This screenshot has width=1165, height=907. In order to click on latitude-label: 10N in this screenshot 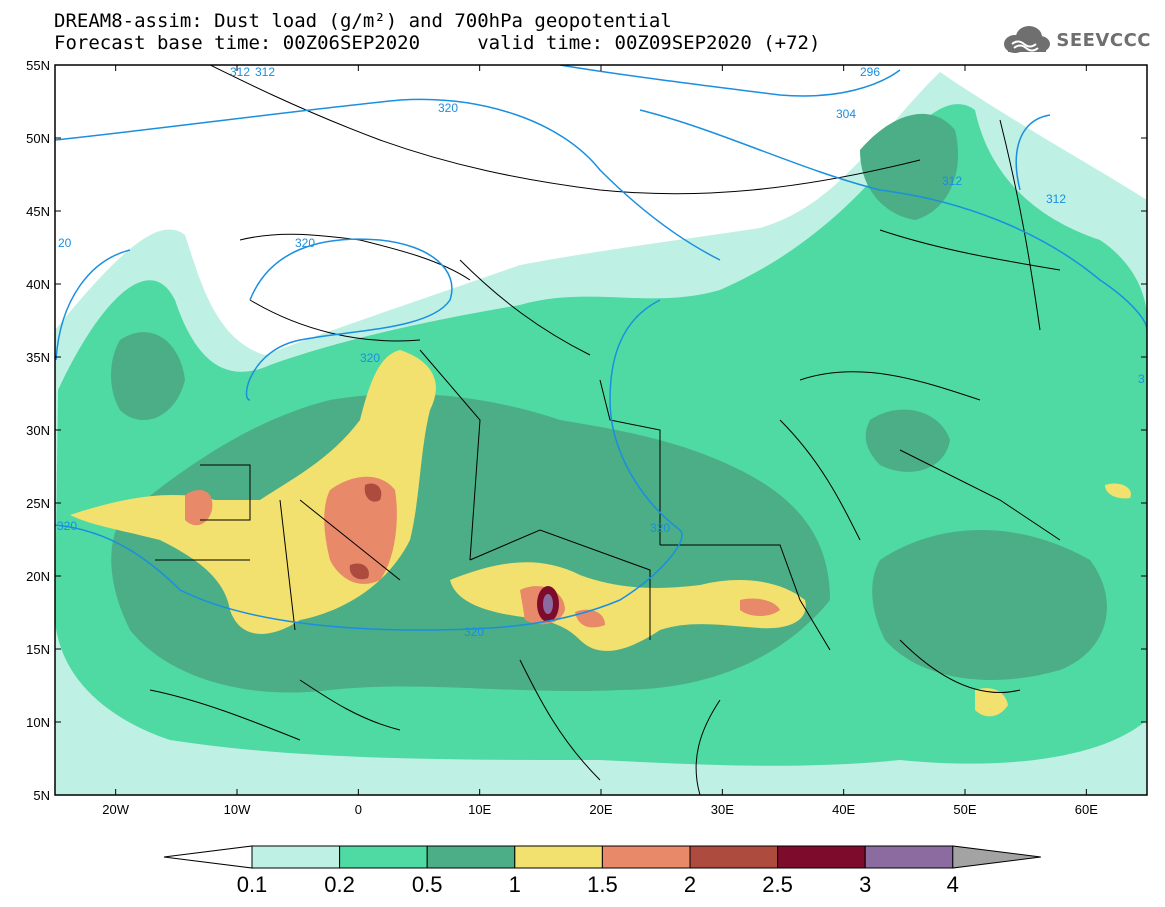, I will do `click(38, 722)`.